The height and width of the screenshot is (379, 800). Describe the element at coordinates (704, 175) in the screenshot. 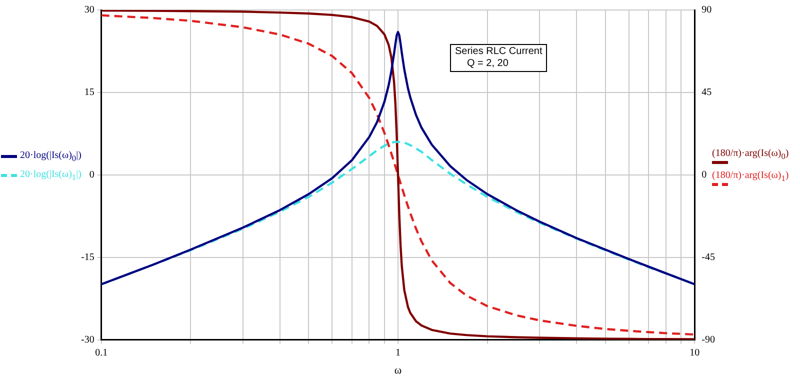

I see `y2-tick-label: 0` at that location.